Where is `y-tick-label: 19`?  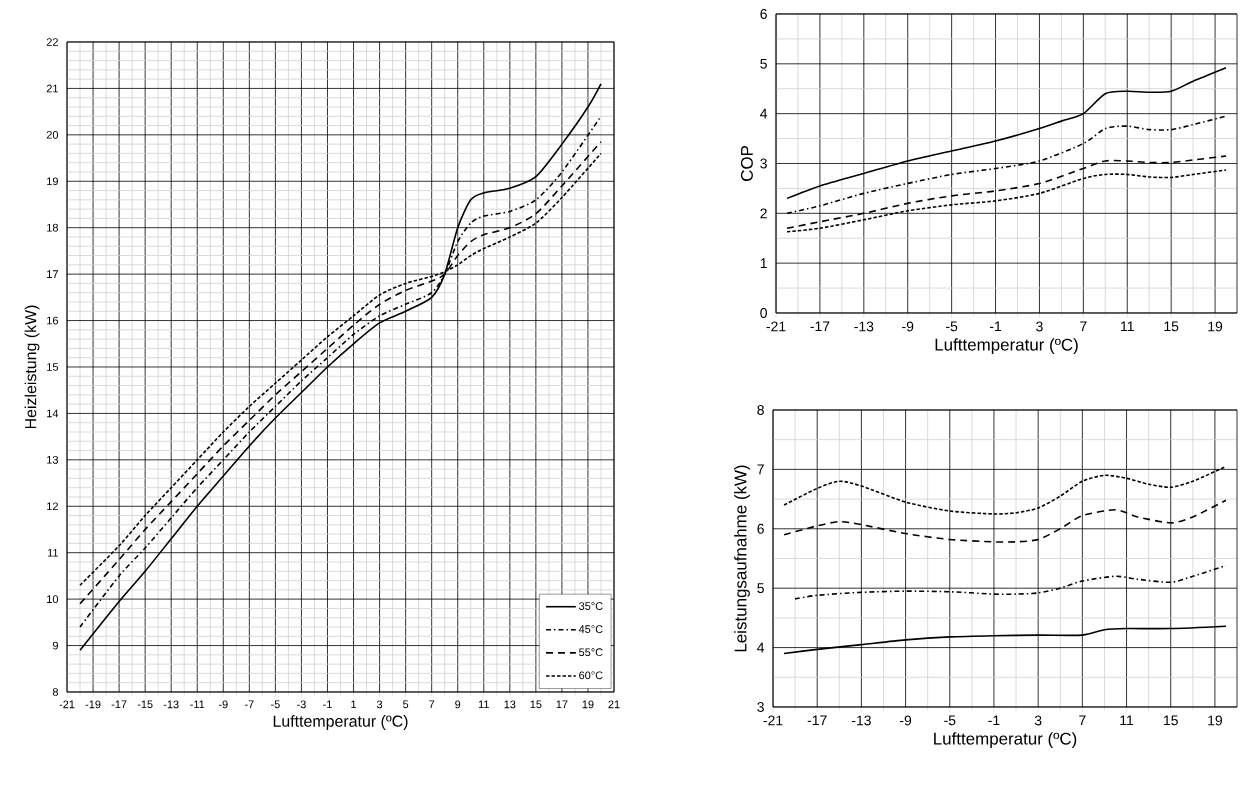
y-tick-label: 19 is located at coordinates (52, 181).